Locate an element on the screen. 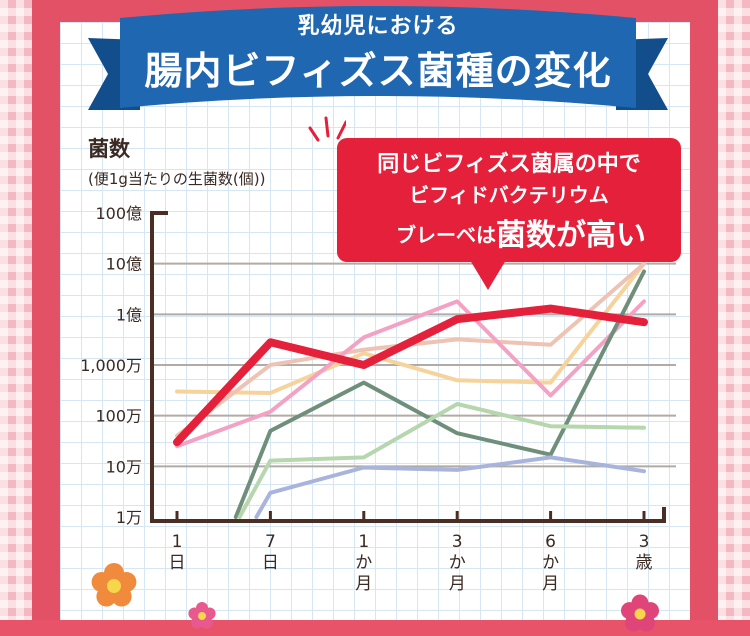 The height and width of the screenshot is (636, 750). y-tick-label: 10万 is located at coordinates (124, 466).